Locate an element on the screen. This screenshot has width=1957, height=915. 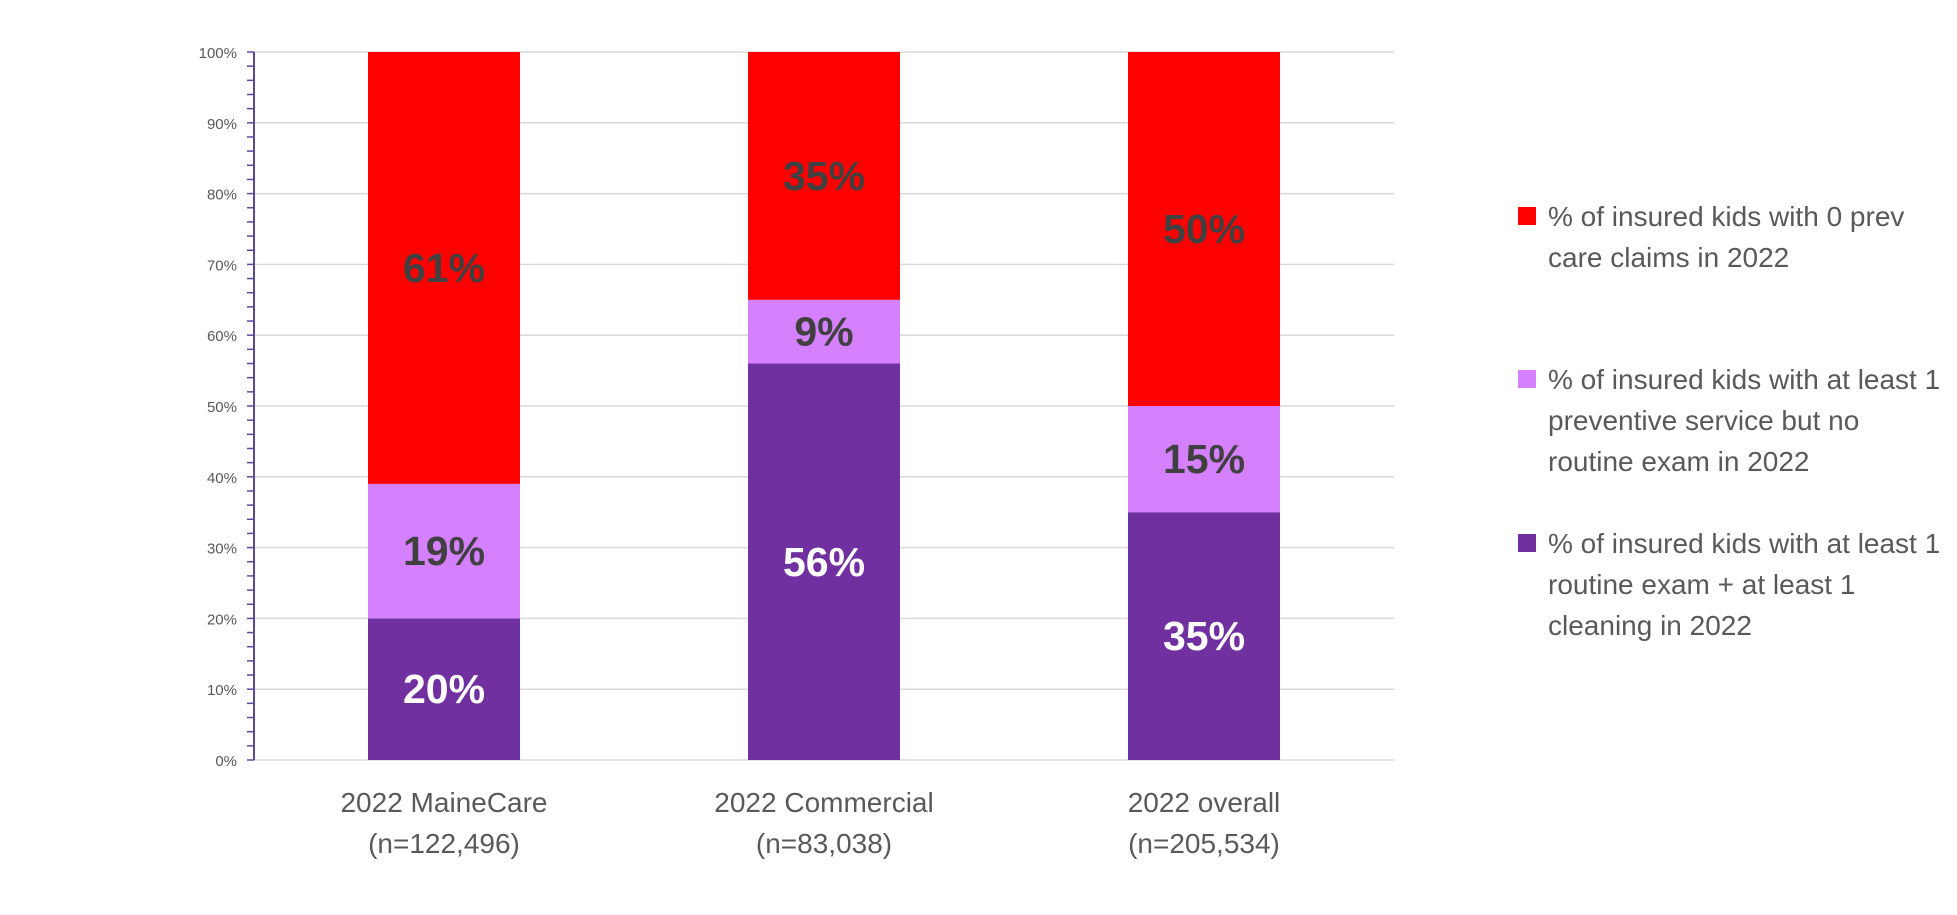
bar-data-label: 56% is located at coordinates (824, 562).